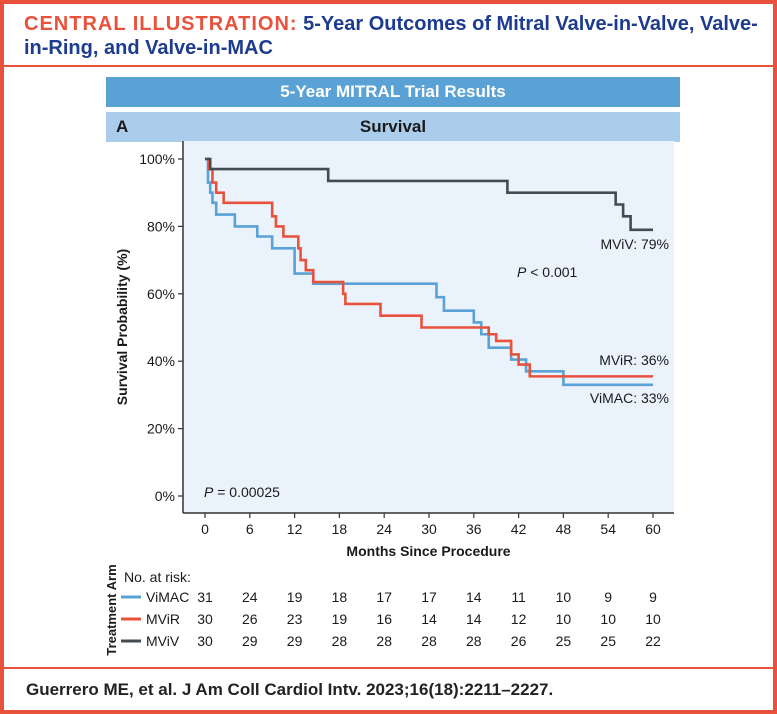  I want to click on risk-cell: 18, so click(340, 597).